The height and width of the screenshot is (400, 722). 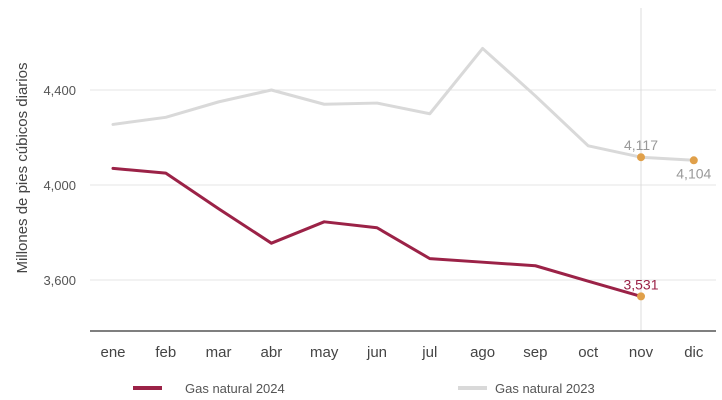 I want to click on legend: Gas natural 2024 Gas natural 2023, so click(x=364, y=388).